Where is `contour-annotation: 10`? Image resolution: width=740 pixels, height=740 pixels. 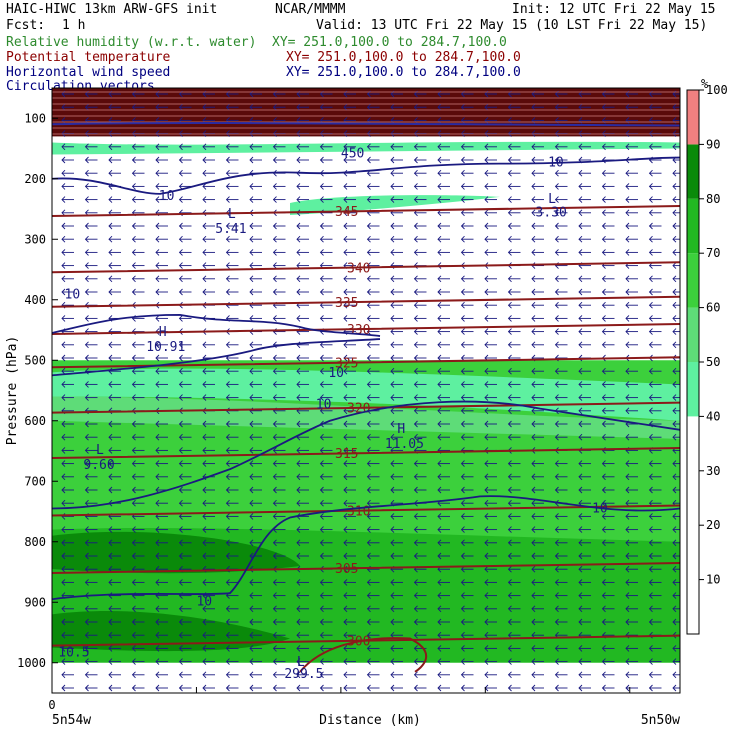 contour-annotation: 10 is located at coordinates (167, 196).